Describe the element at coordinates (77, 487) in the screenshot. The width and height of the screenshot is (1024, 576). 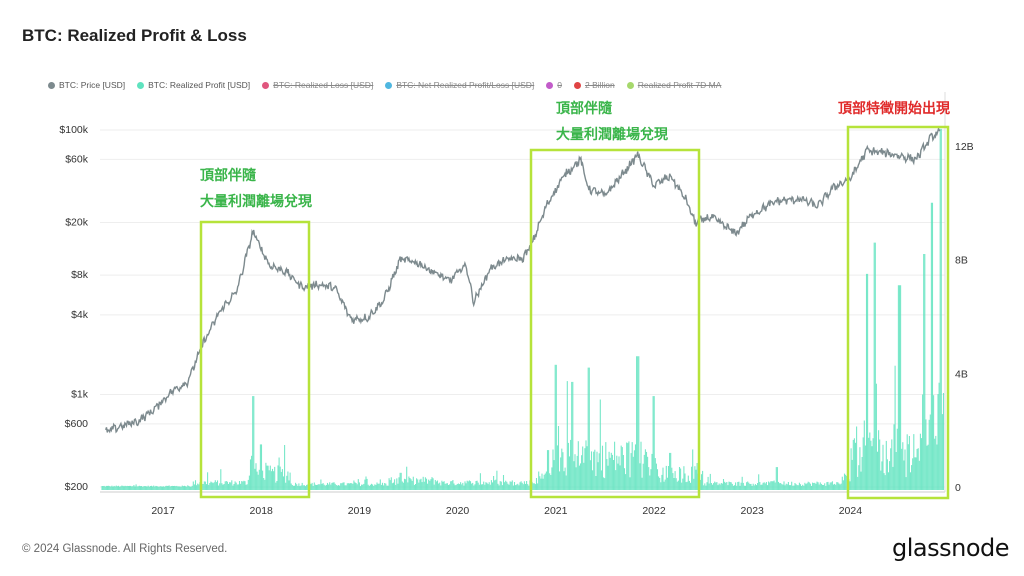
I see `y-left-tick-label: $200` at that location.